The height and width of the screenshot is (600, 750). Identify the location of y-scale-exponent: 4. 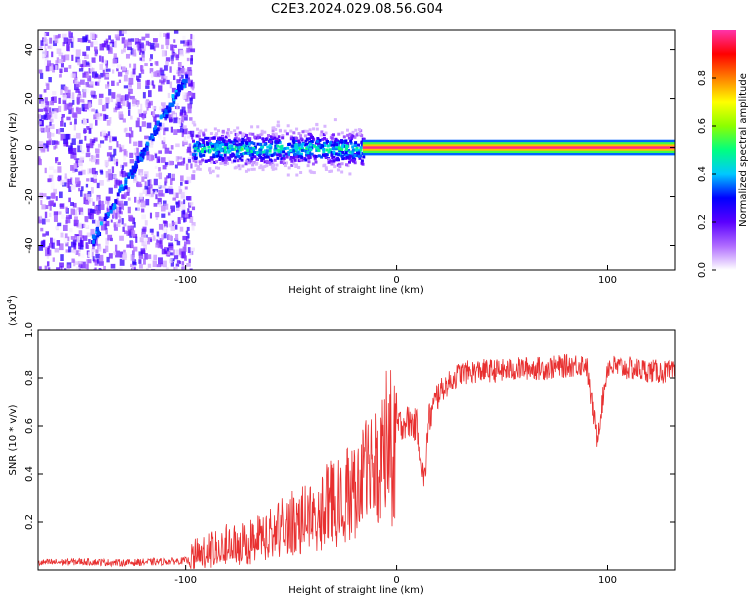
(10, 300).